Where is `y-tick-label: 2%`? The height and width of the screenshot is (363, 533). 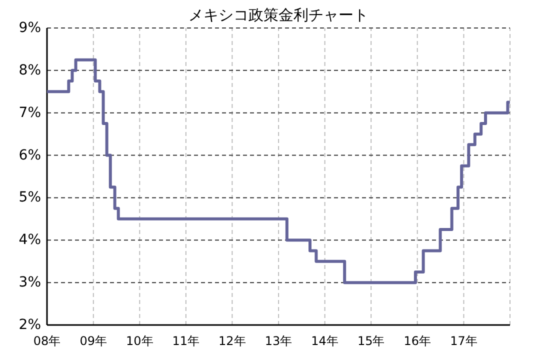
y-tick-label: 2% is located at coordinates (29, 325).